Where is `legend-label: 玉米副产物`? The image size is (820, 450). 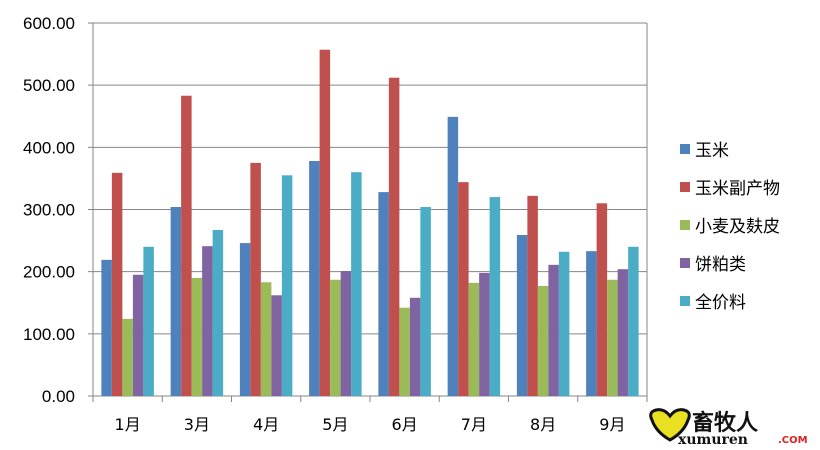 legend-label: 玉米副产物 is located at coordinates (737, 189).